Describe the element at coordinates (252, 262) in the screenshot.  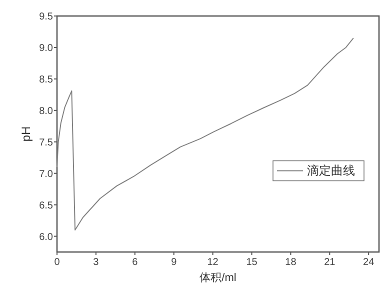
I see `x-tick-label: 15` at that location.